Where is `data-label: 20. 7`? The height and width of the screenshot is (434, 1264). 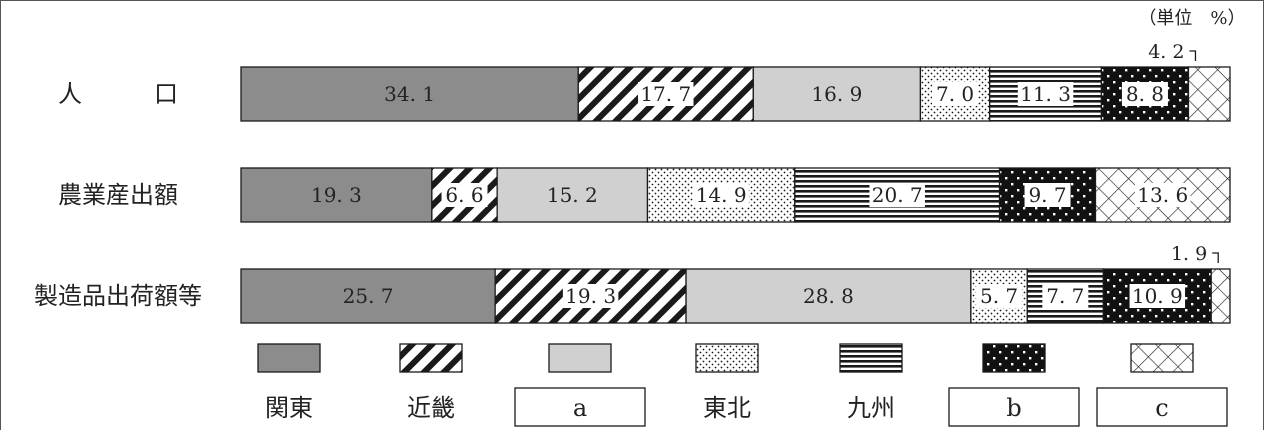
data-label: 20. 7 is located at coordinates (897, 195).